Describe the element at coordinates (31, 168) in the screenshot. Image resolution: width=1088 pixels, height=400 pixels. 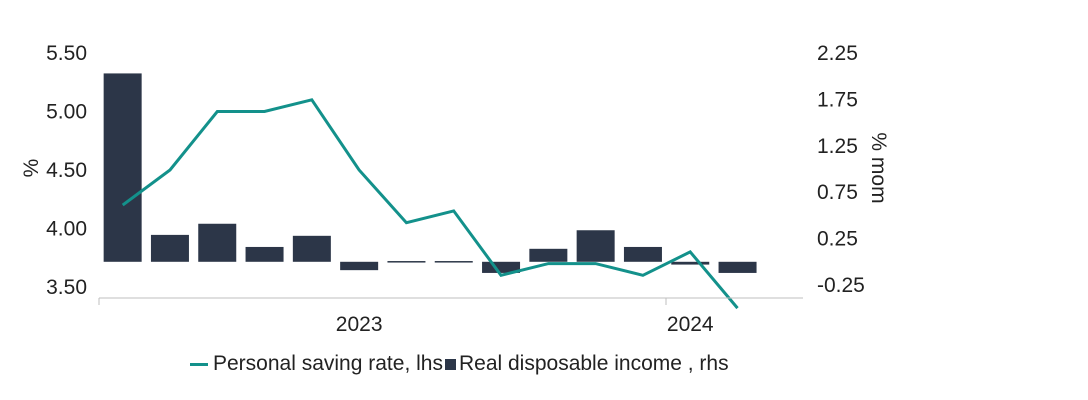
I see `left-axis-title: %` at that location.